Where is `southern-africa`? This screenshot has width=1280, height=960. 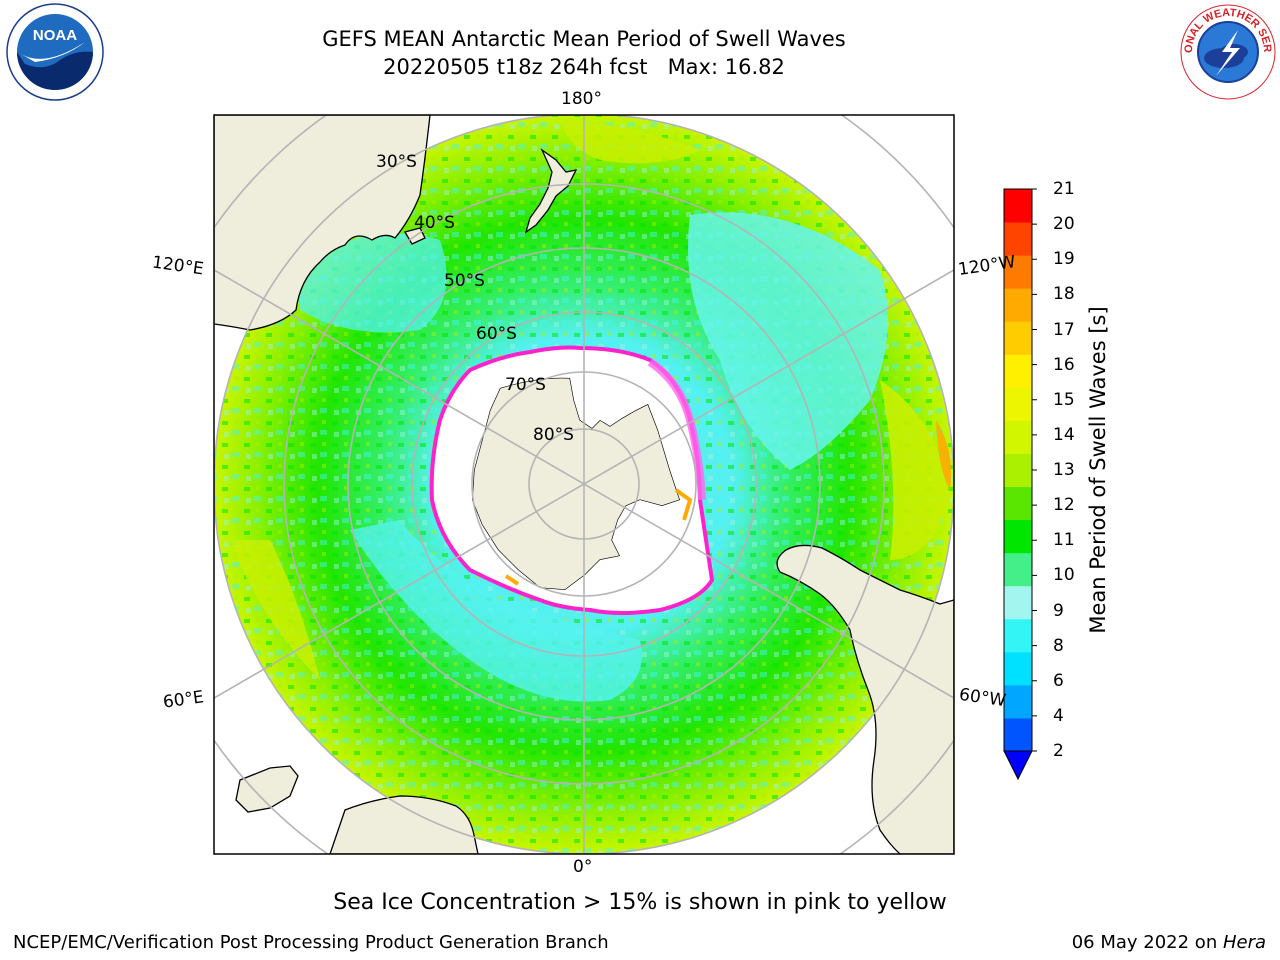 southern-africa is located at coordinates (404, 824).